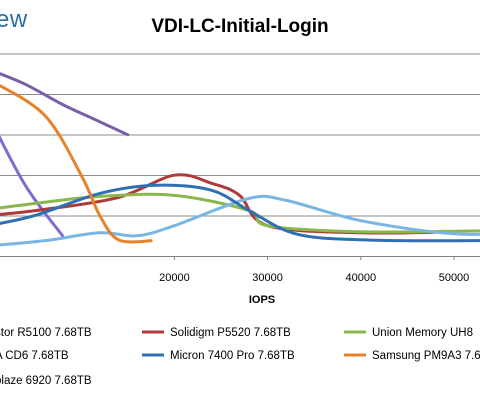 The width and height of the screenshot is (480, 401). Describe the element at coordinates (239, 26) in the screenshot. I see `chart-title: VDI-LC-Initial-Login` at that location.